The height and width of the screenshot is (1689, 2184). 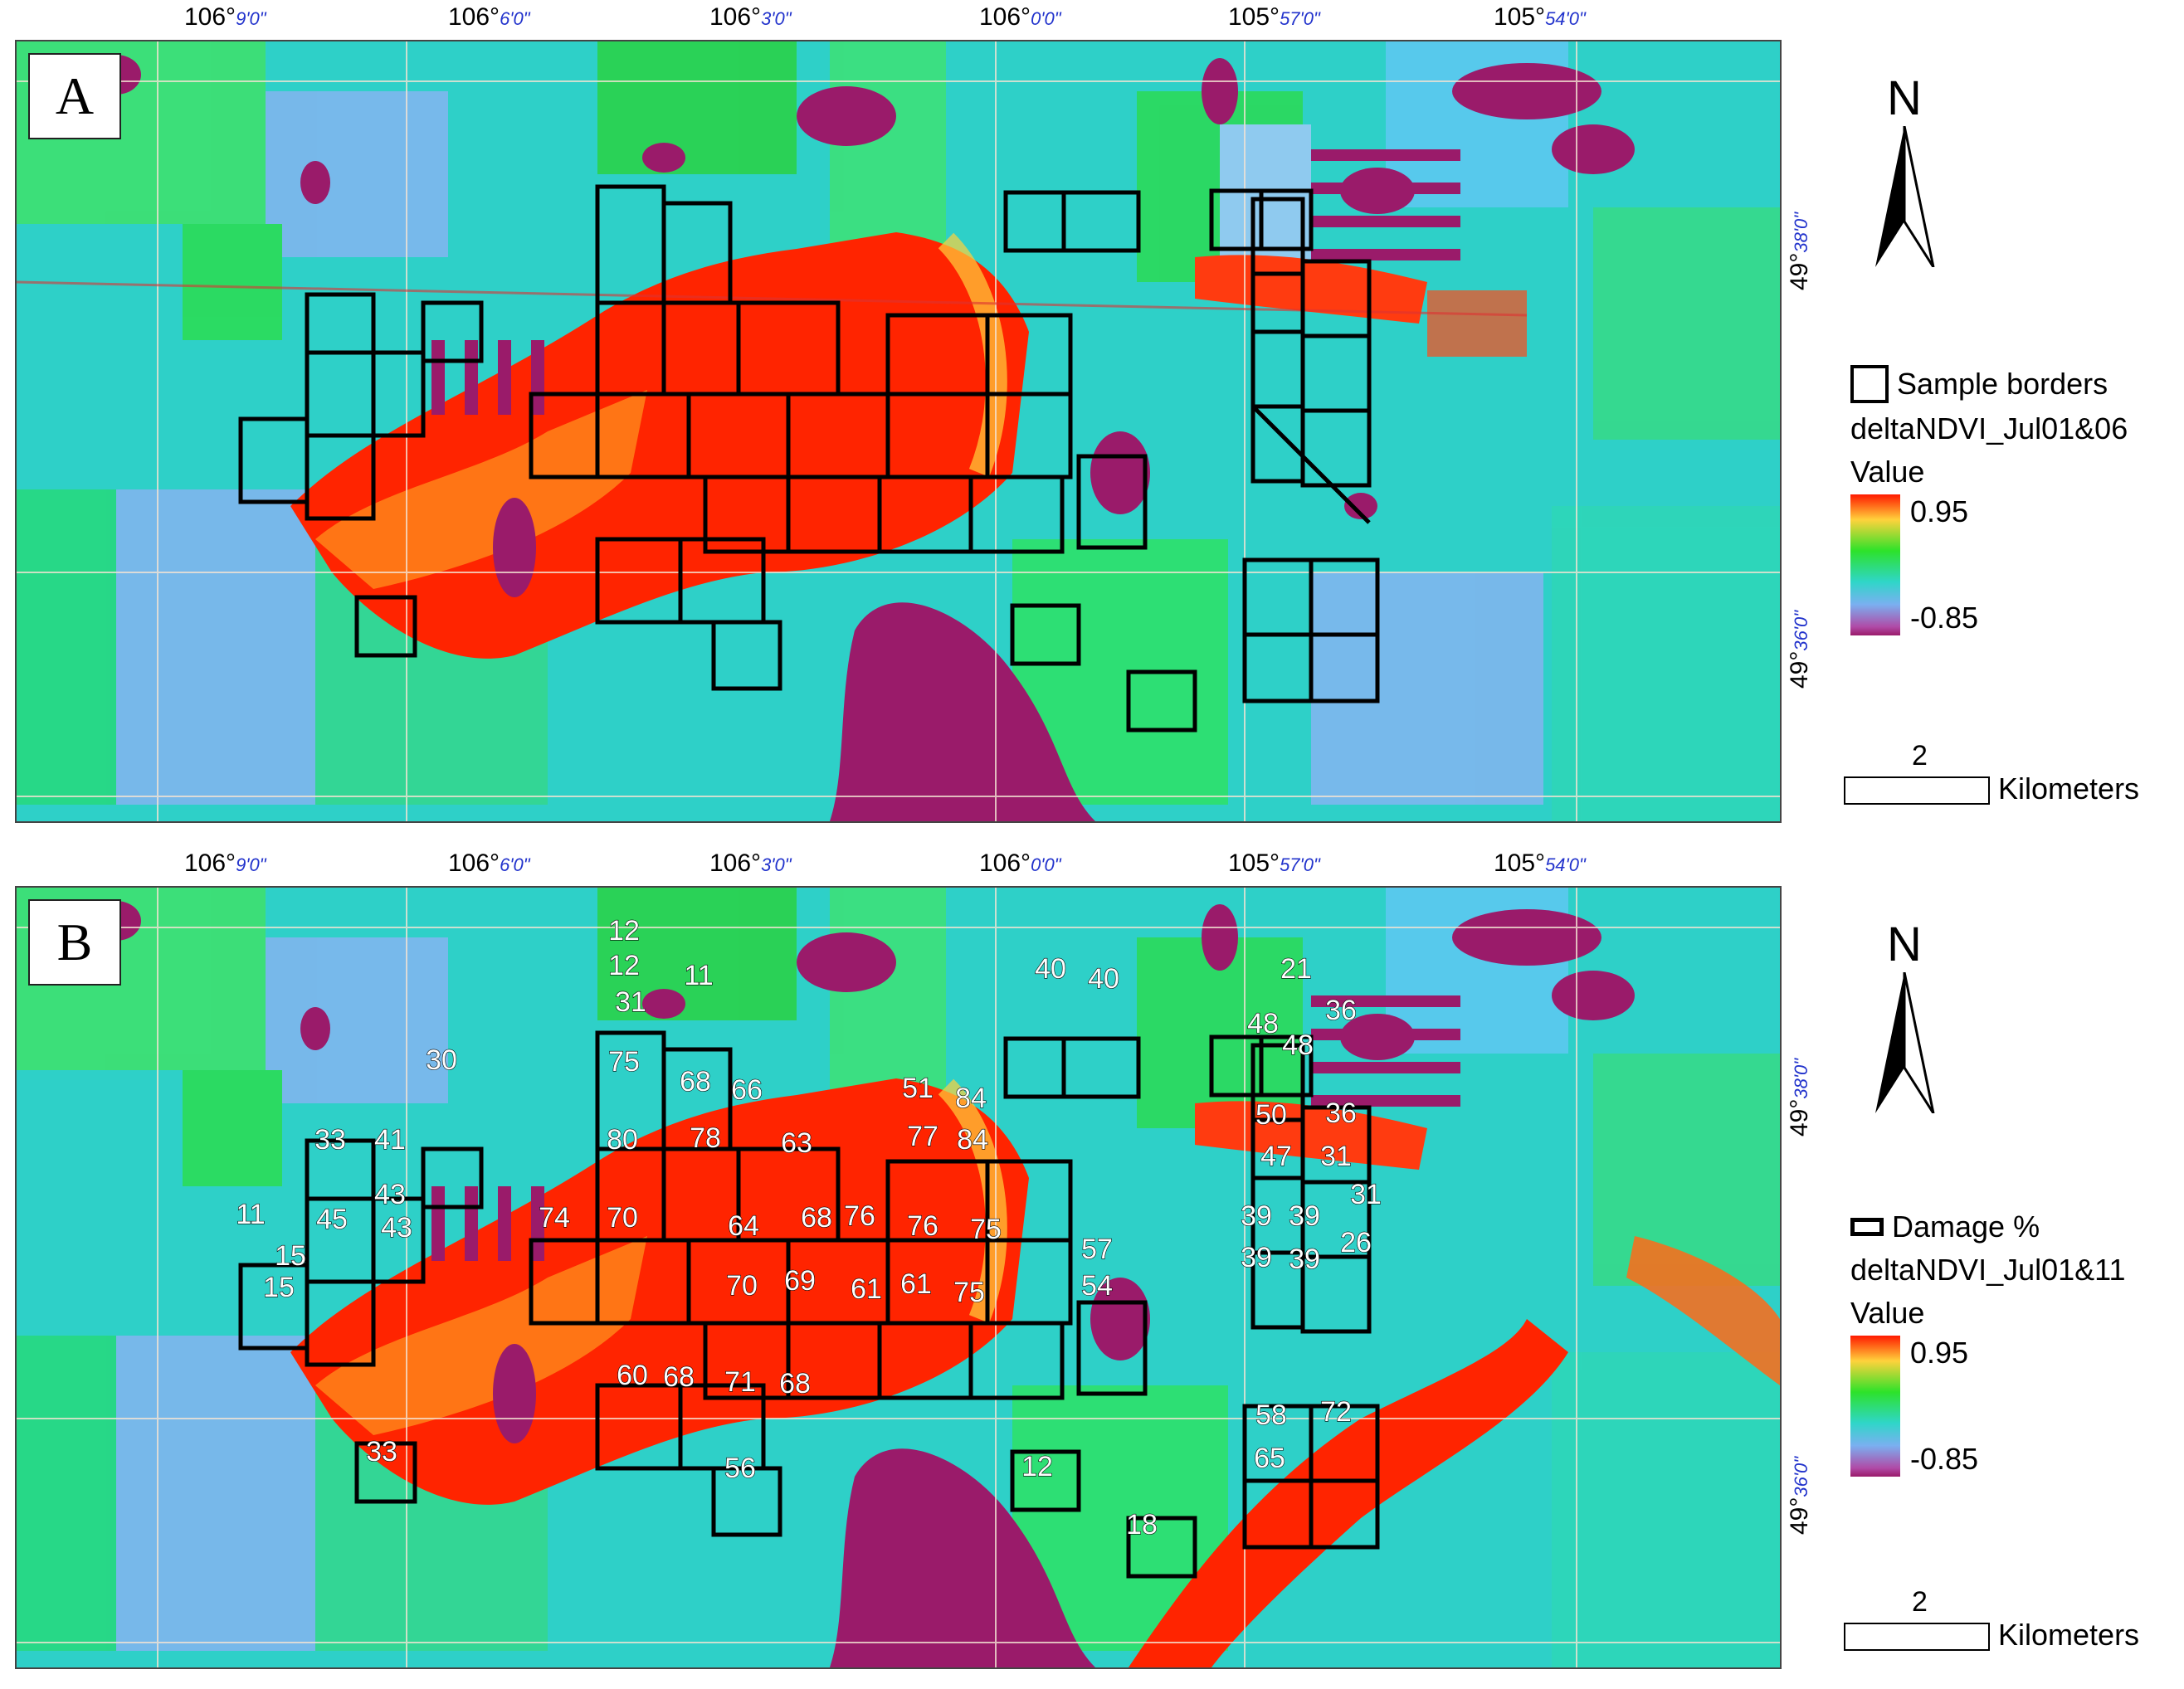 What do you see at coordinates (918, 1088) in the screenshot?
I see `damage-percent-label: 51` at bounding box center [918, 1088].